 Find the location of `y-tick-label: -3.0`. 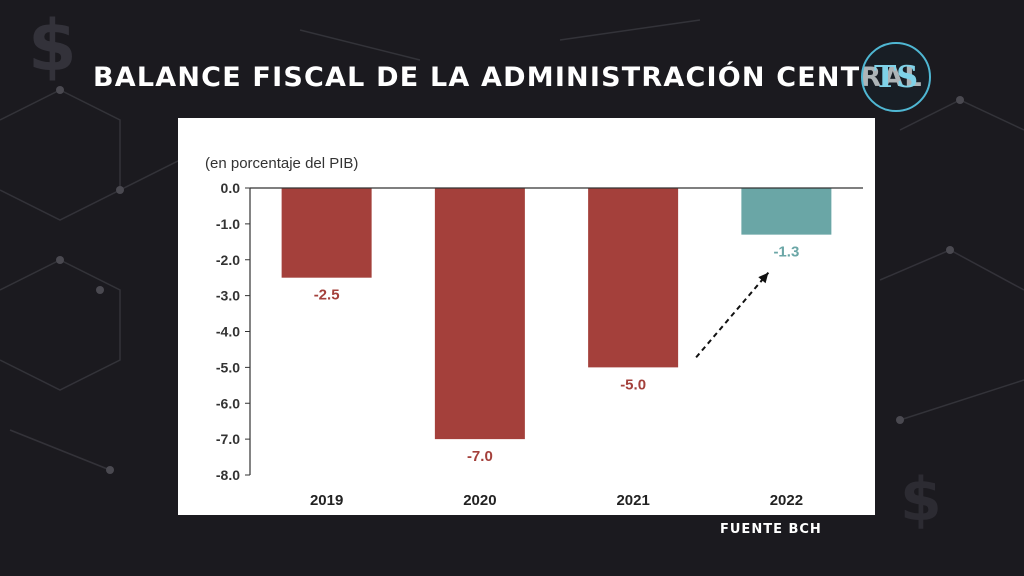

y-tick-label: -3.0 is located at coordinates (228, 296).